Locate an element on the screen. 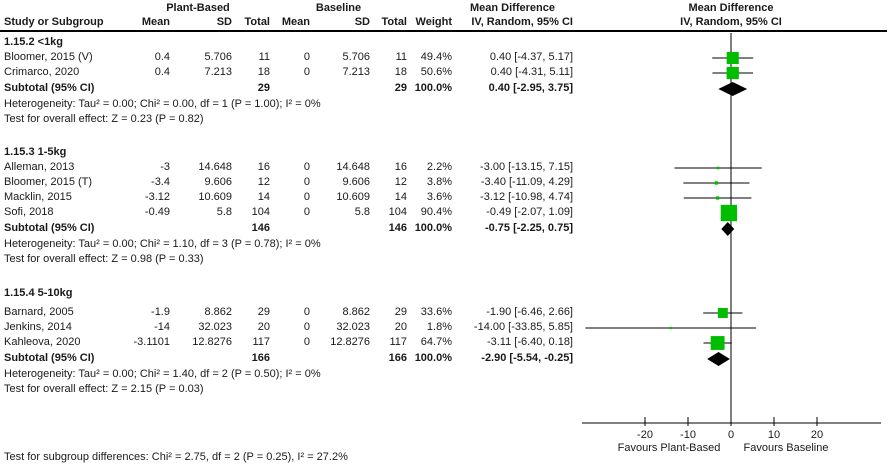 Image resolution: width=891 pixels, height=464 pixels. study-name-cell: Jenkins, 2014 is located at coordinates (38, 327).